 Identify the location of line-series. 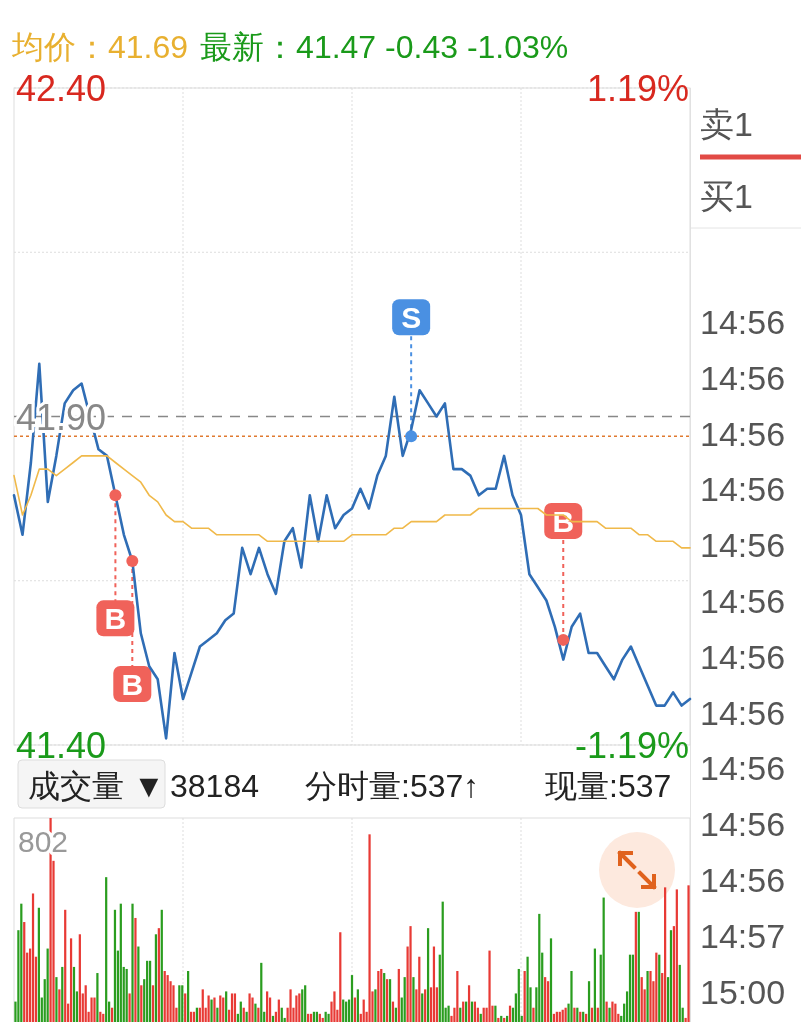
(352, 502).